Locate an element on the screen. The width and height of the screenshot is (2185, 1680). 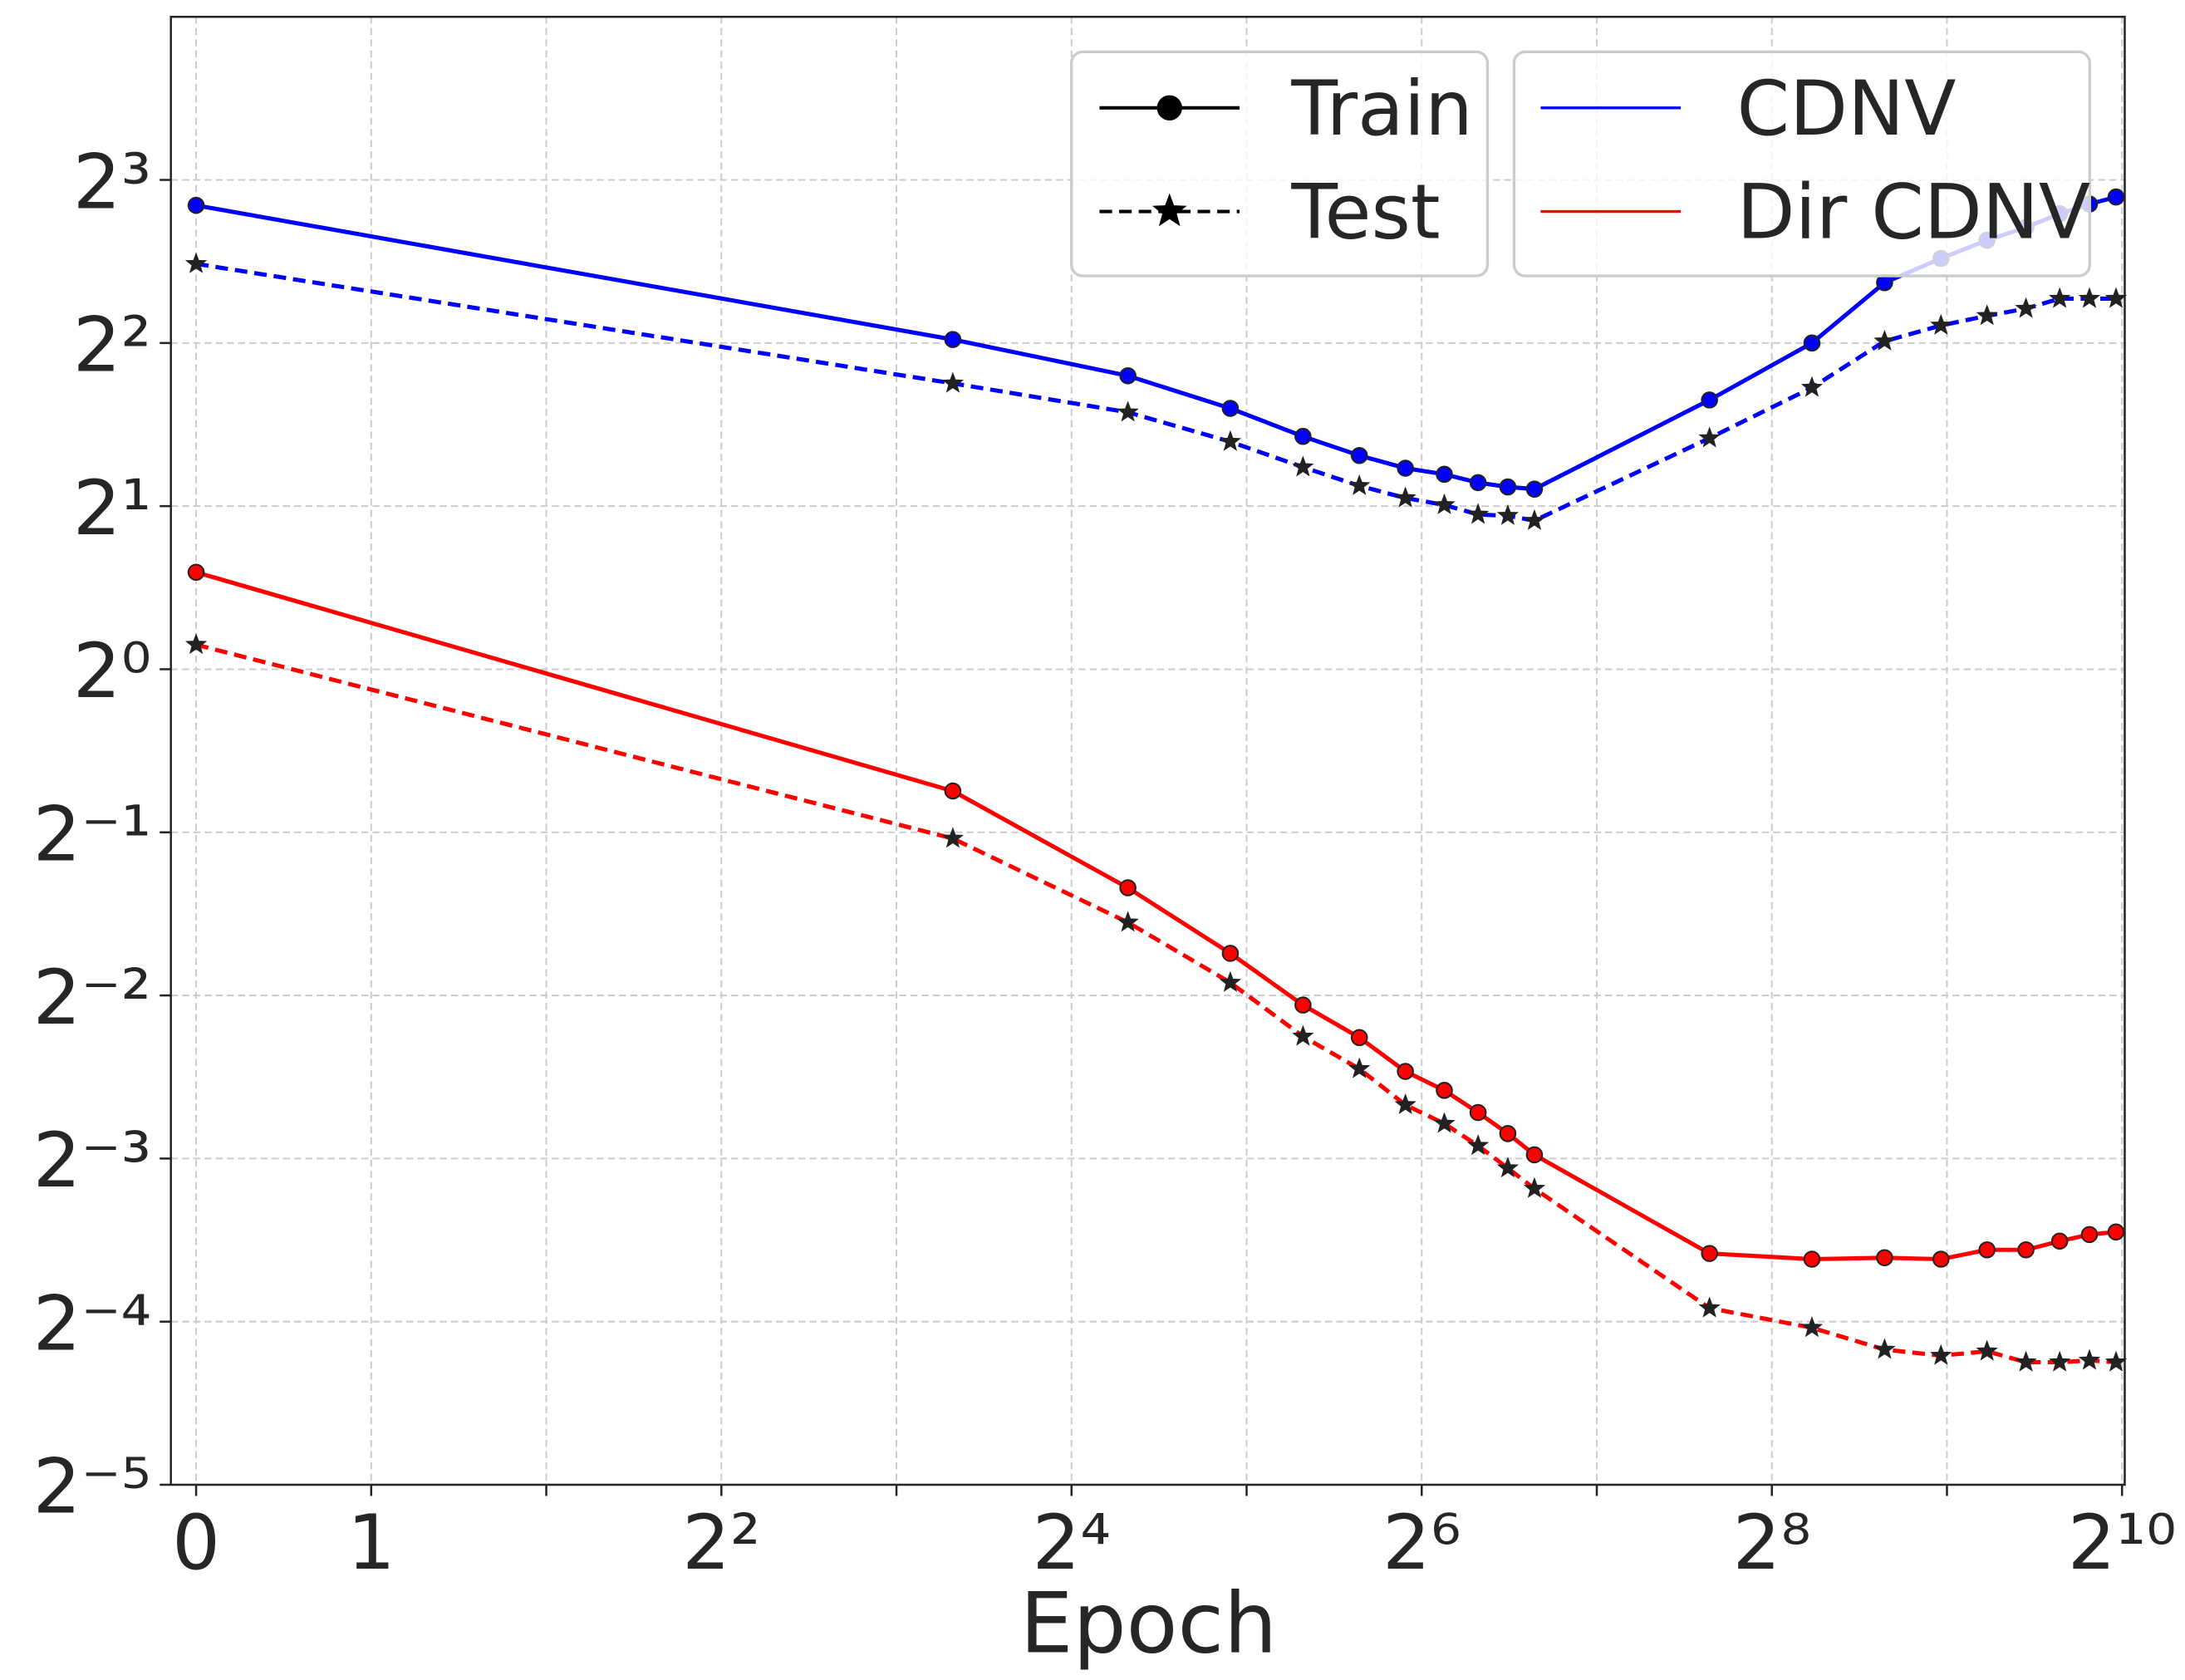
y-tick-label: 2⁻² is located at coordinates (92, 998).